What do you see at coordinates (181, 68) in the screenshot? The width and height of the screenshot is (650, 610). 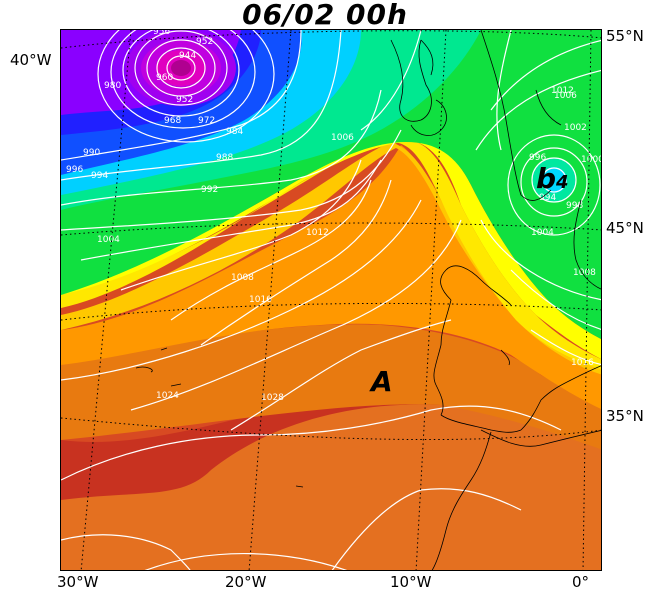 I see `low-core-center` at bounding box center [181, 68].